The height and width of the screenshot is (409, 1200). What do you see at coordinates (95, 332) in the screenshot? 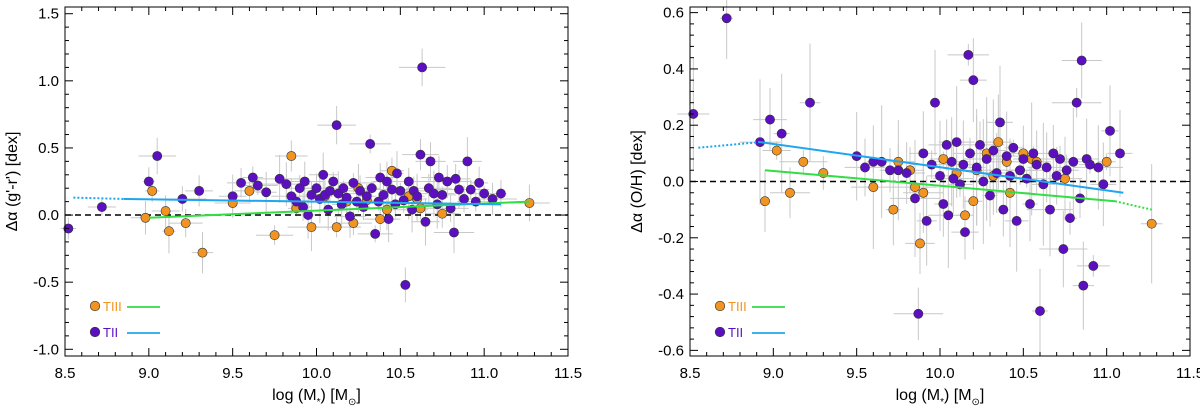
I see `legend-marker-tii` at bounding box center [95, 332].